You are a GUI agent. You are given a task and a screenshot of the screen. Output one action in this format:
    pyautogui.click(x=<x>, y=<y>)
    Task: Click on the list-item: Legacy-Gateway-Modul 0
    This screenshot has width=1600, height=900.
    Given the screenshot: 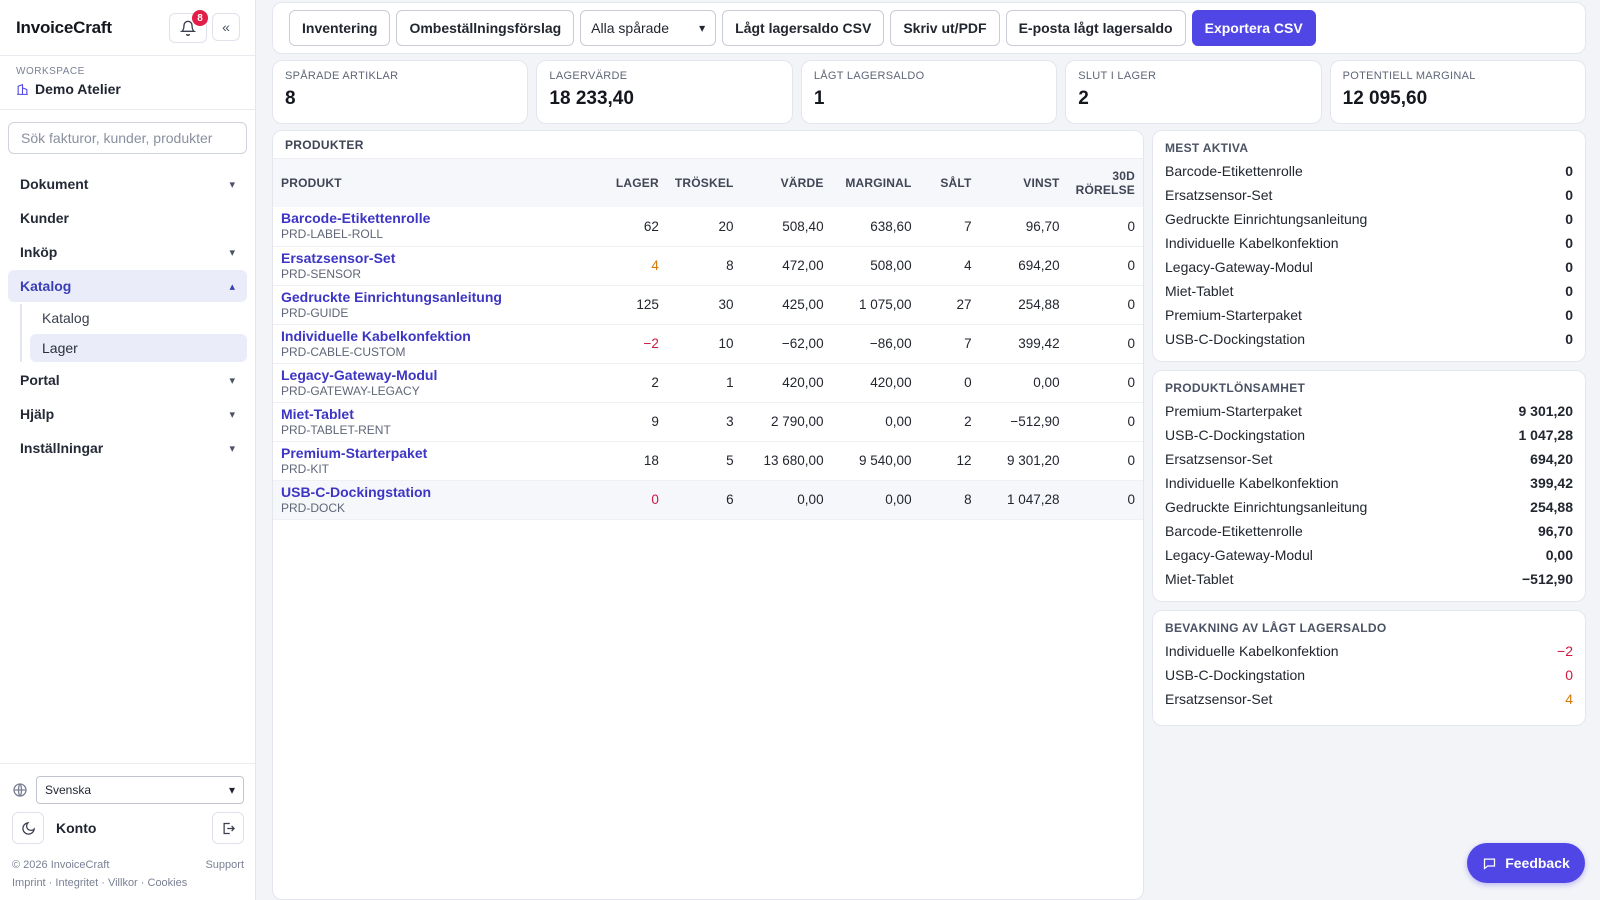 What is the action you would take?
    pyautogui.click(x=1369, y=267)
    